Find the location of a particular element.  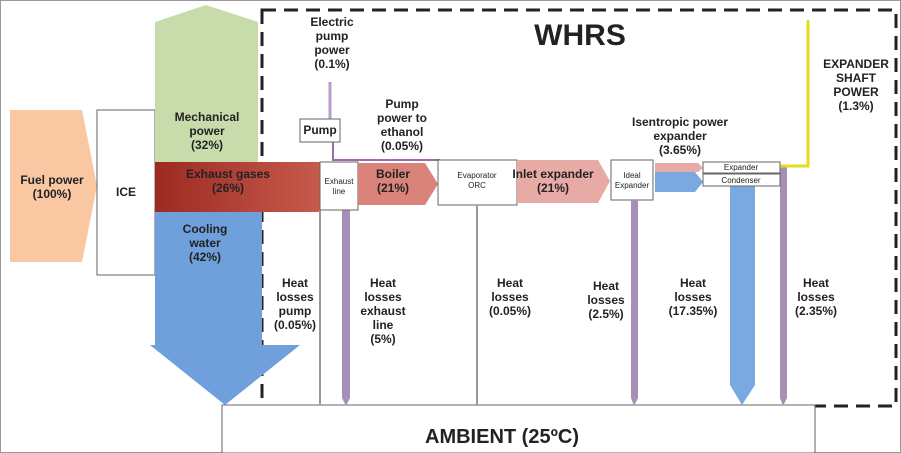

label-line: Isentropic power is located at coordinates (680, 122).